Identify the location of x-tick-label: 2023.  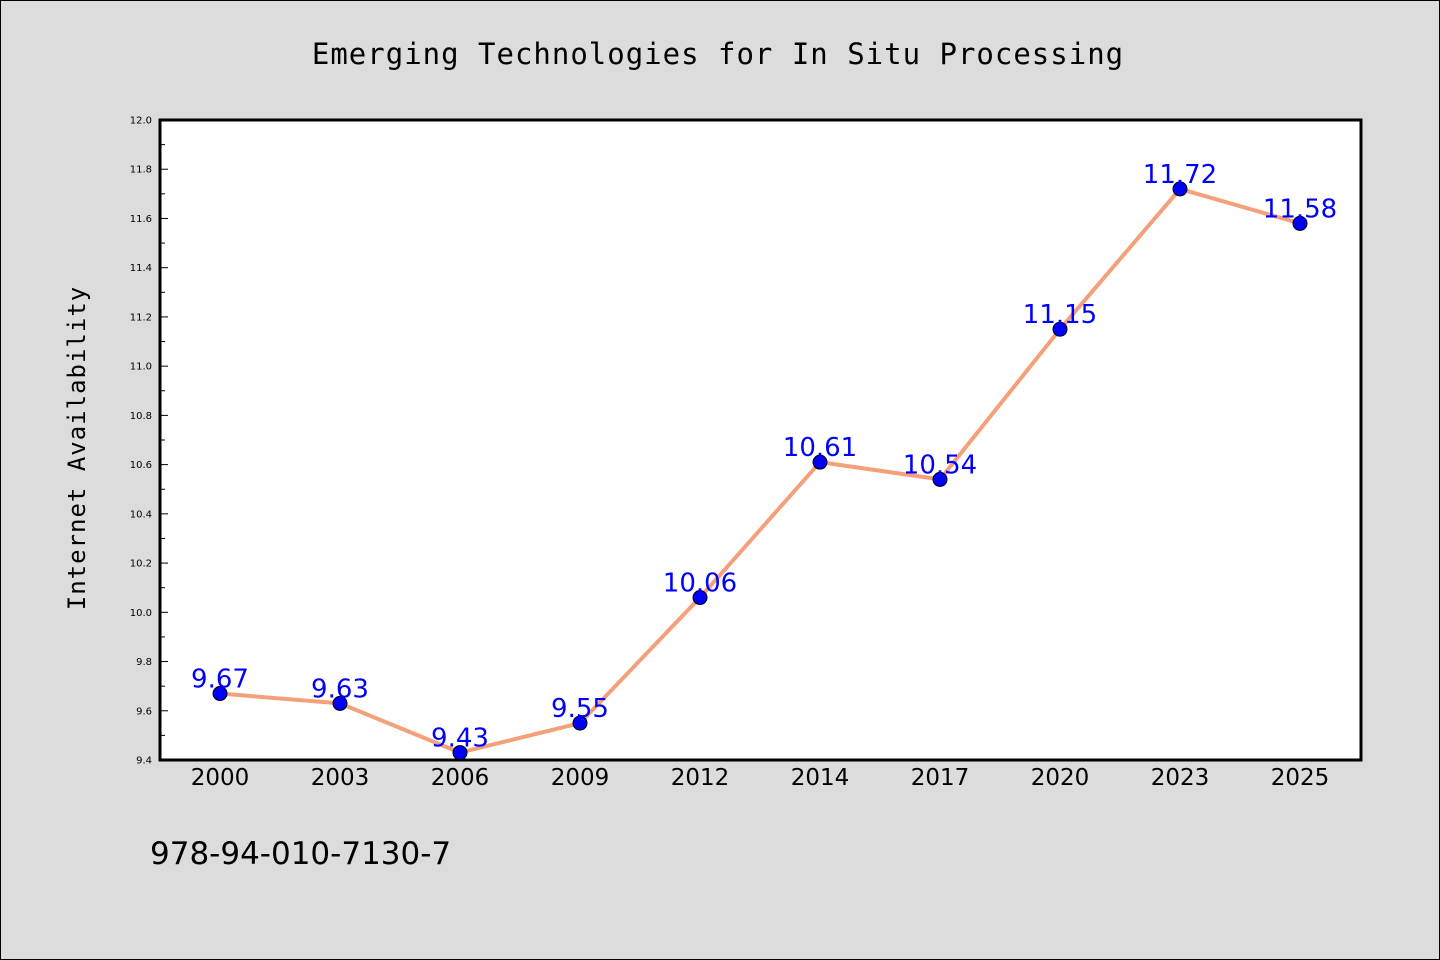
(1180, 778).